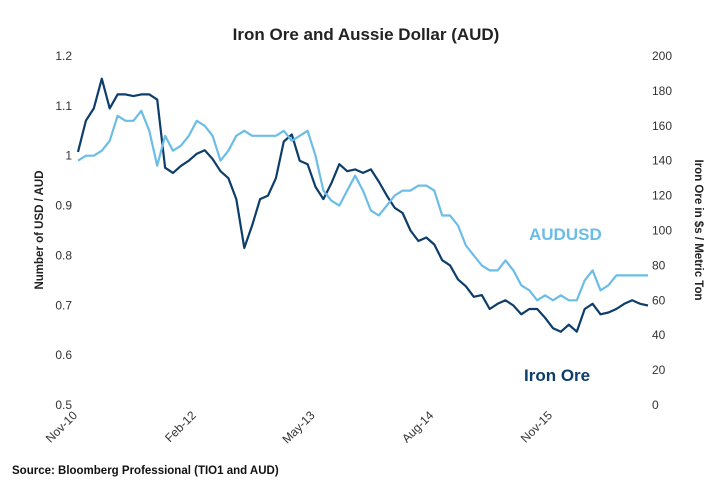 This screenshot has width=728, height=485. What do you see at coordinates (659, 265) in the screenshot?
I see `right-tick-label: 80` at bounding box center [659, 265].